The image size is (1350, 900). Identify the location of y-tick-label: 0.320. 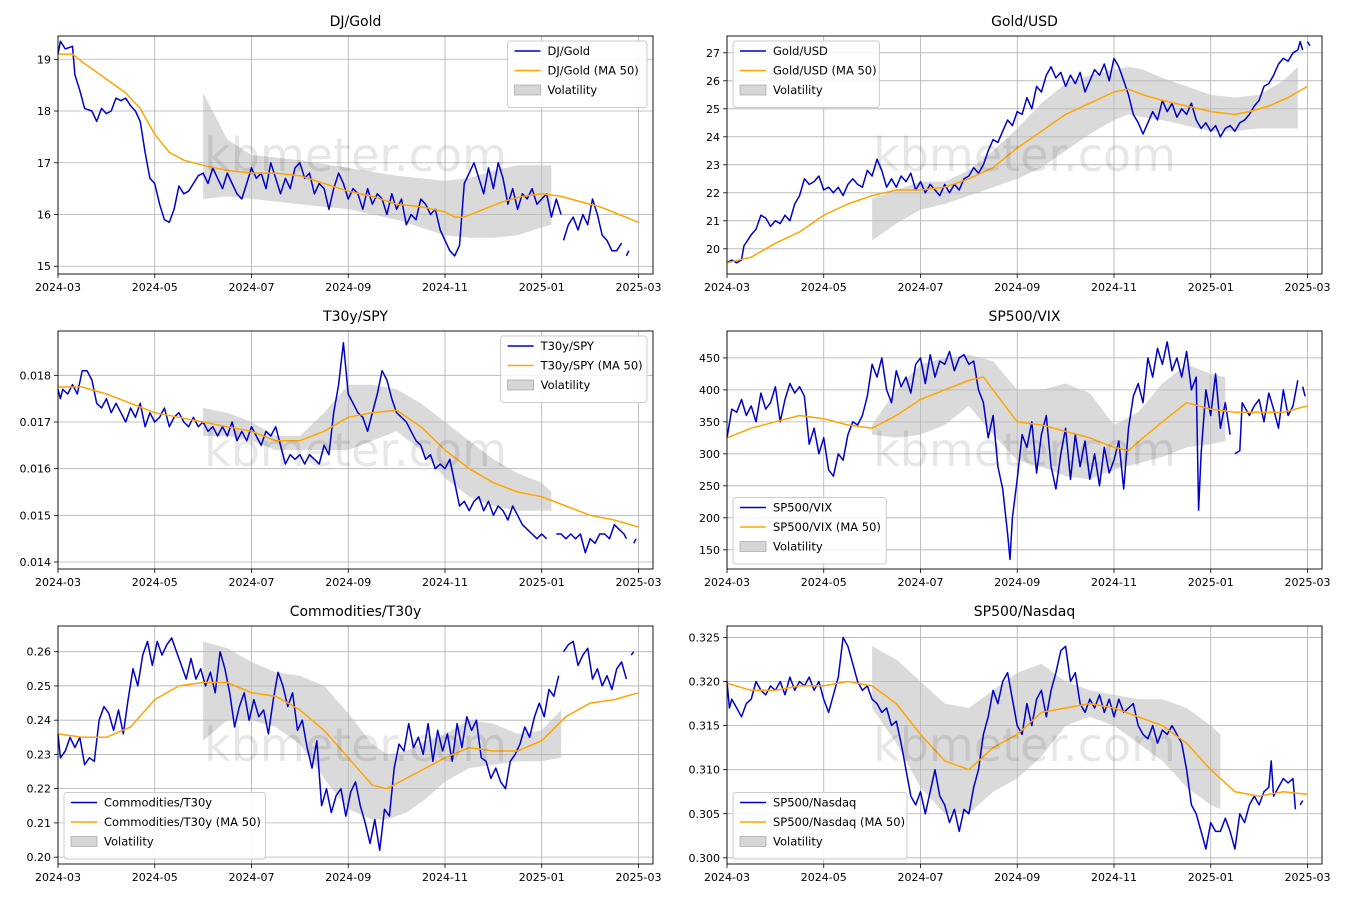
(705, 682).